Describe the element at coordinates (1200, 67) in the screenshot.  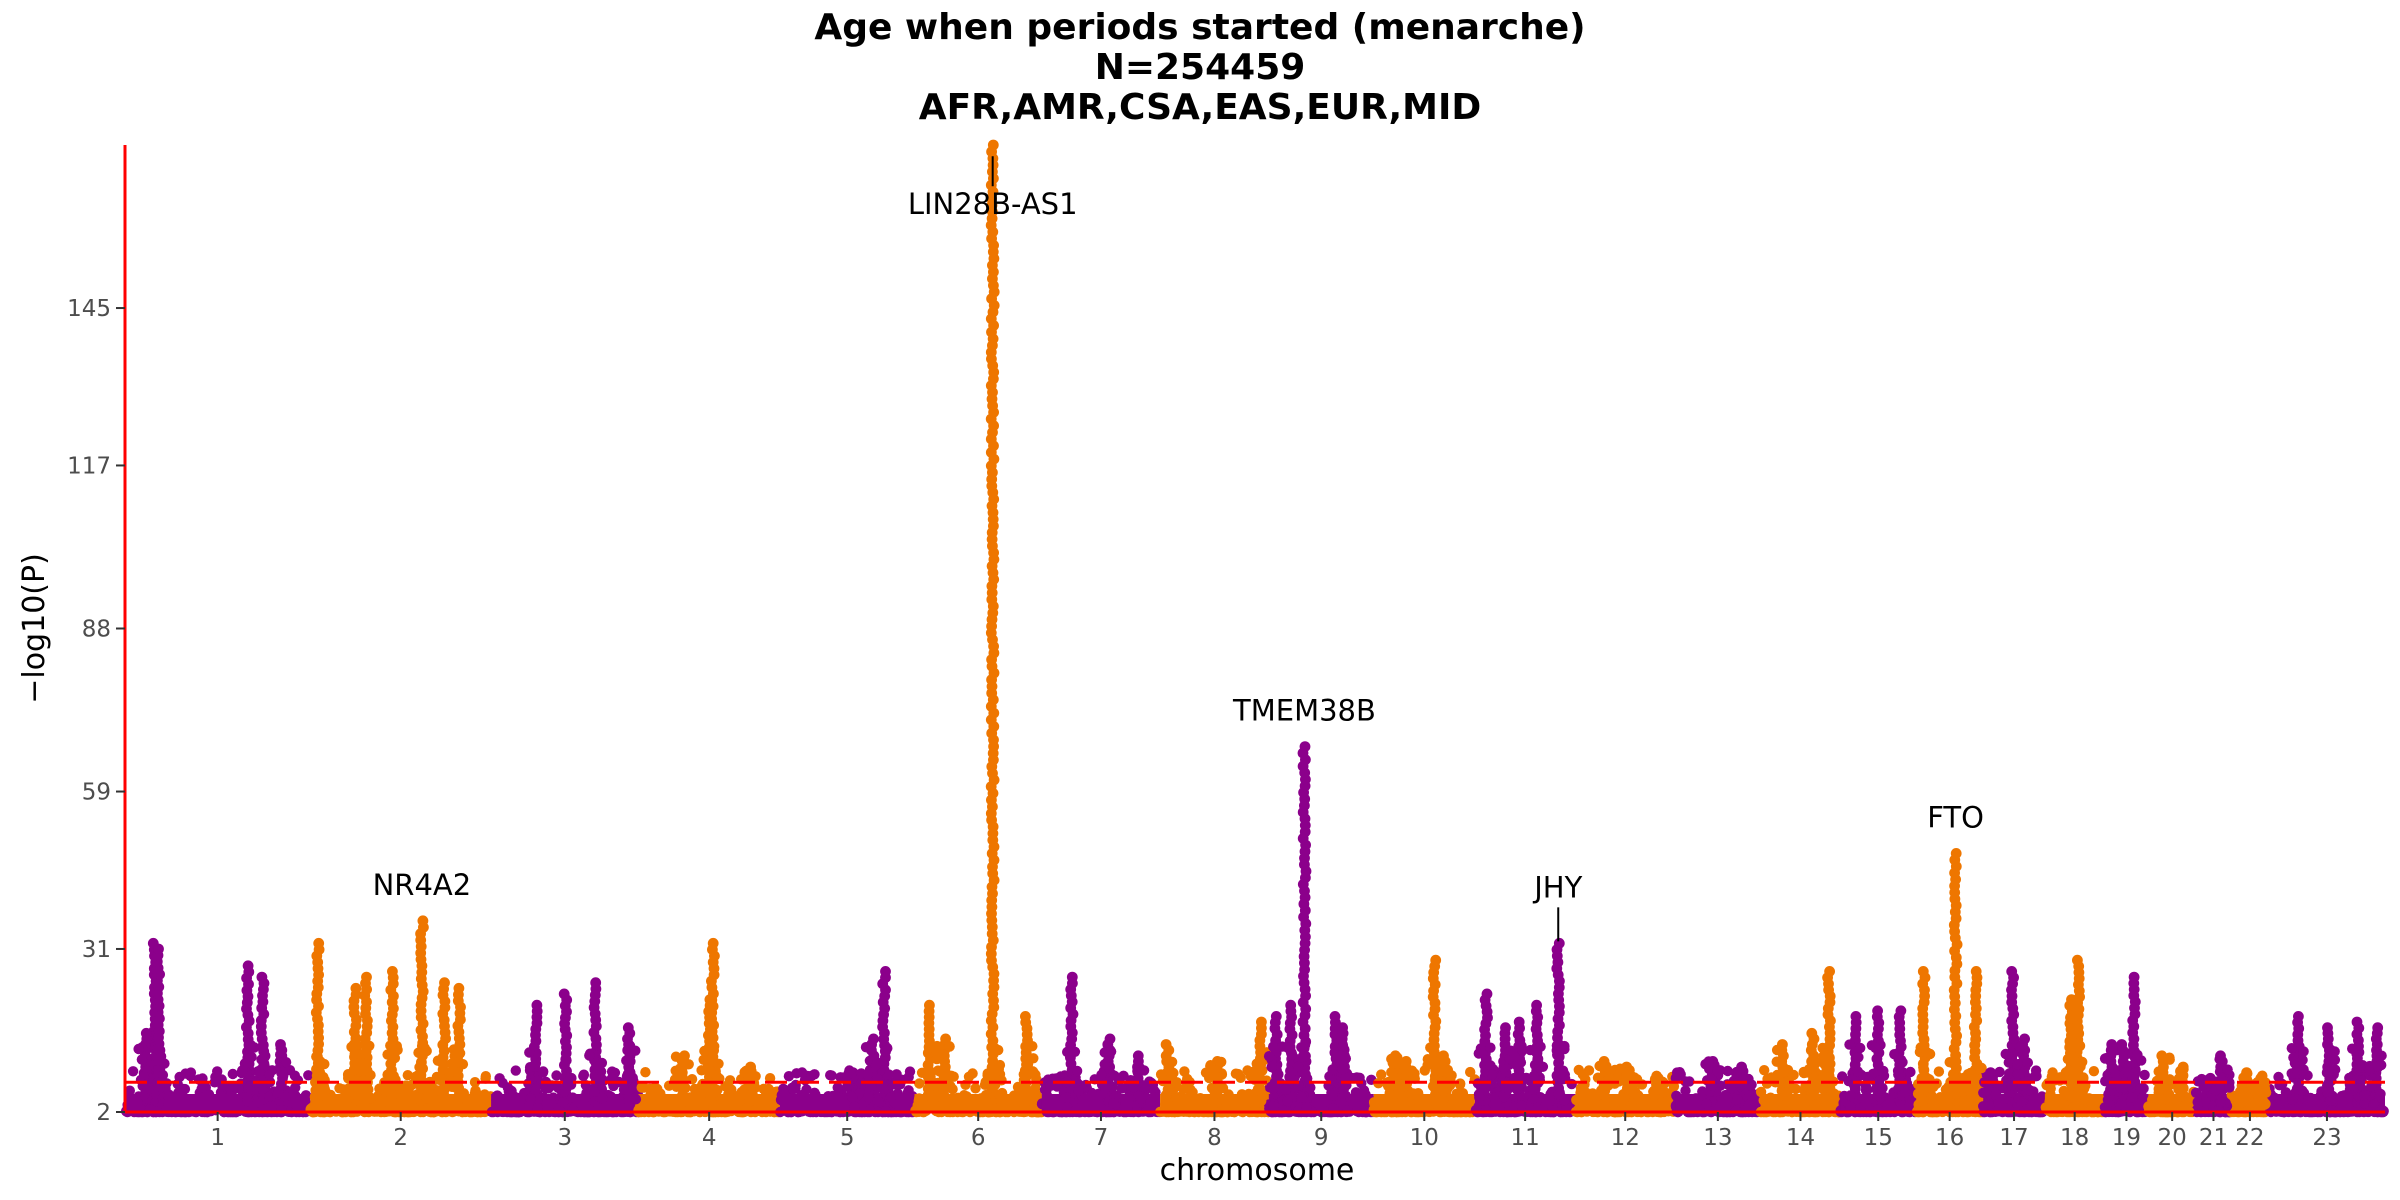
I see `chart-sample-size: N=254459` at that location.